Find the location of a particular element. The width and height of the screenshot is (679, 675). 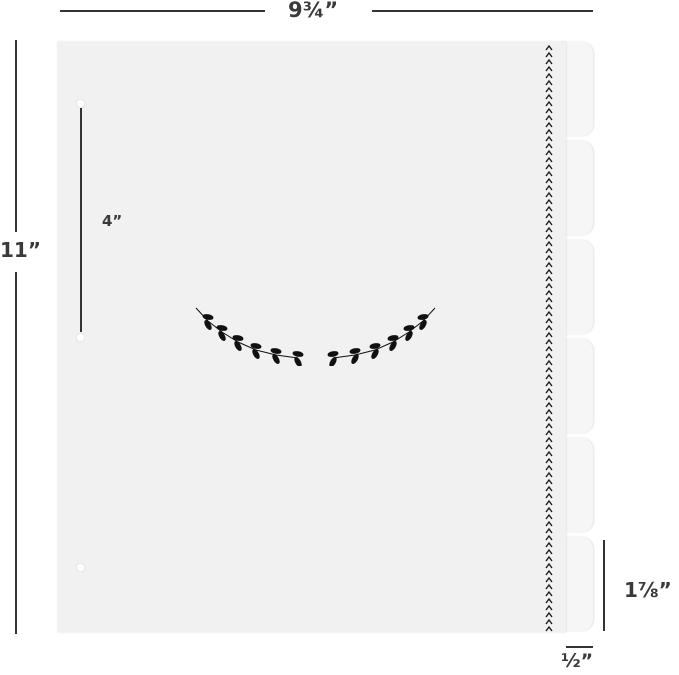

chevron-border-icon is located at coordinates (549, 338).